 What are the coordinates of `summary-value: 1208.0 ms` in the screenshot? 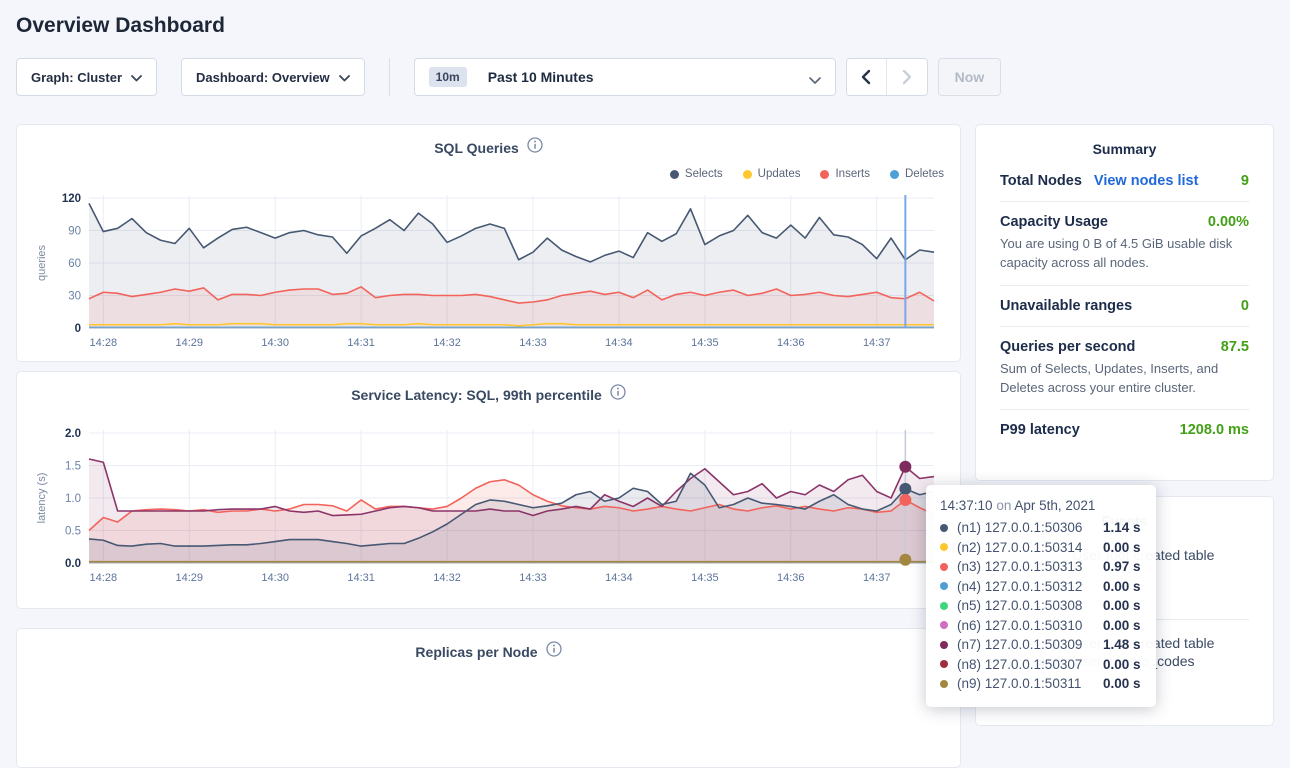 It's located at (1214, 430).